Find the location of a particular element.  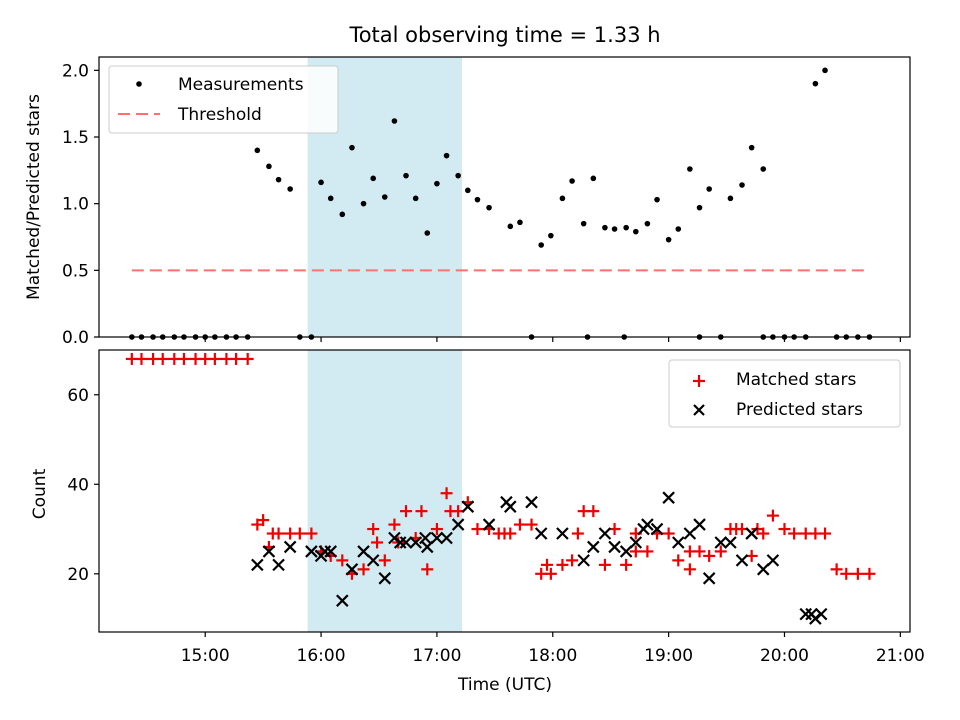

x-tick-label: 20:00 is located at coordinates (784, 656).